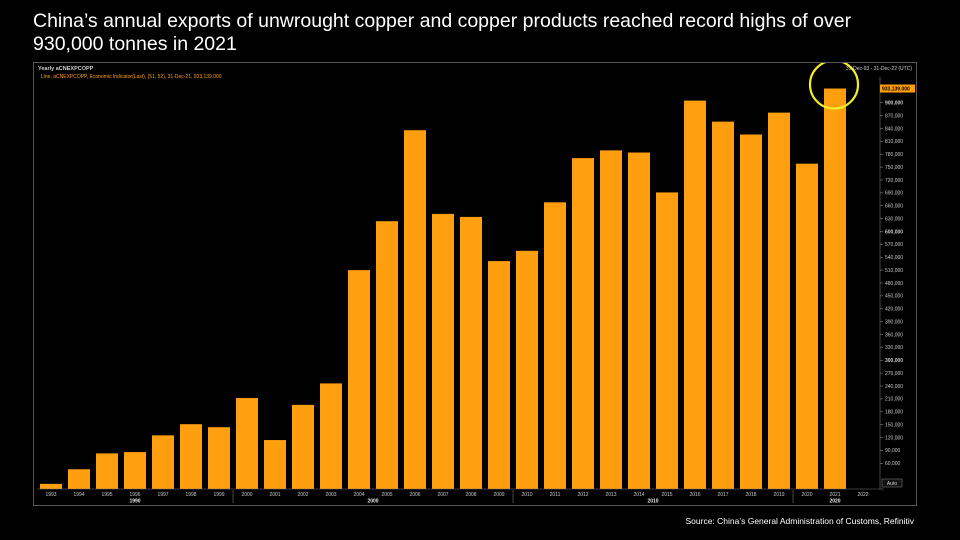 The height and width of the screenshot is (540, 960). Describe the element at coordinates (894, 322) in the screenshot. I see `y-tick-label: 390,000` at that location.